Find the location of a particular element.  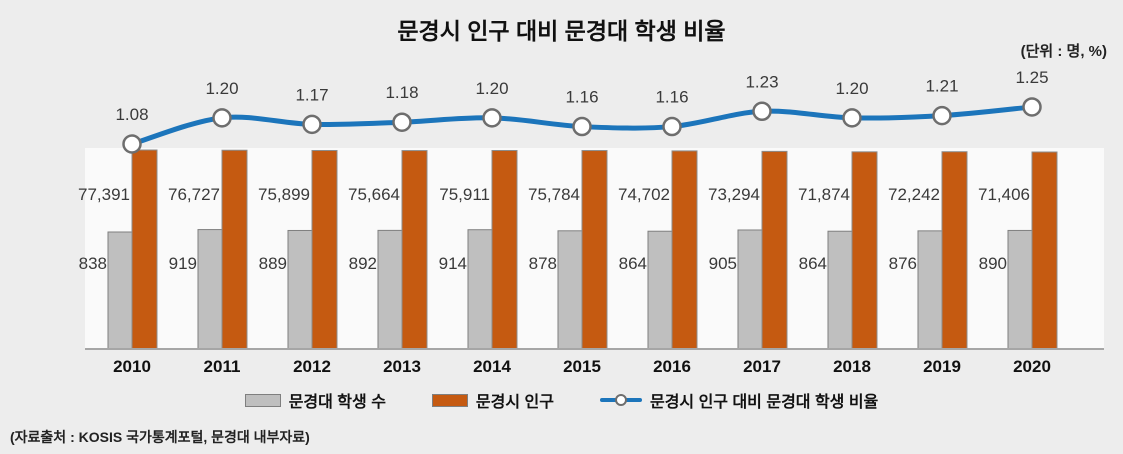

population-value-label: 76,727 is located at coordinates (194, 194).